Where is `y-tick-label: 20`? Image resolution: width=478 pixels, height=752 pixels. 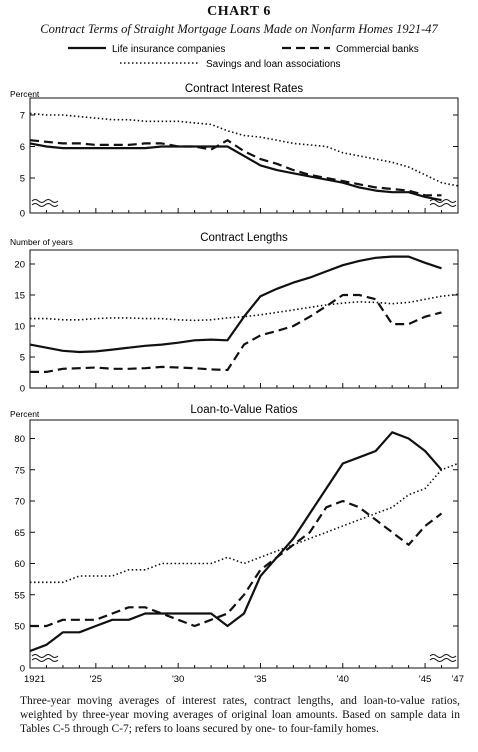
y-tick-label: 20 is located at coordinates (19, 265).